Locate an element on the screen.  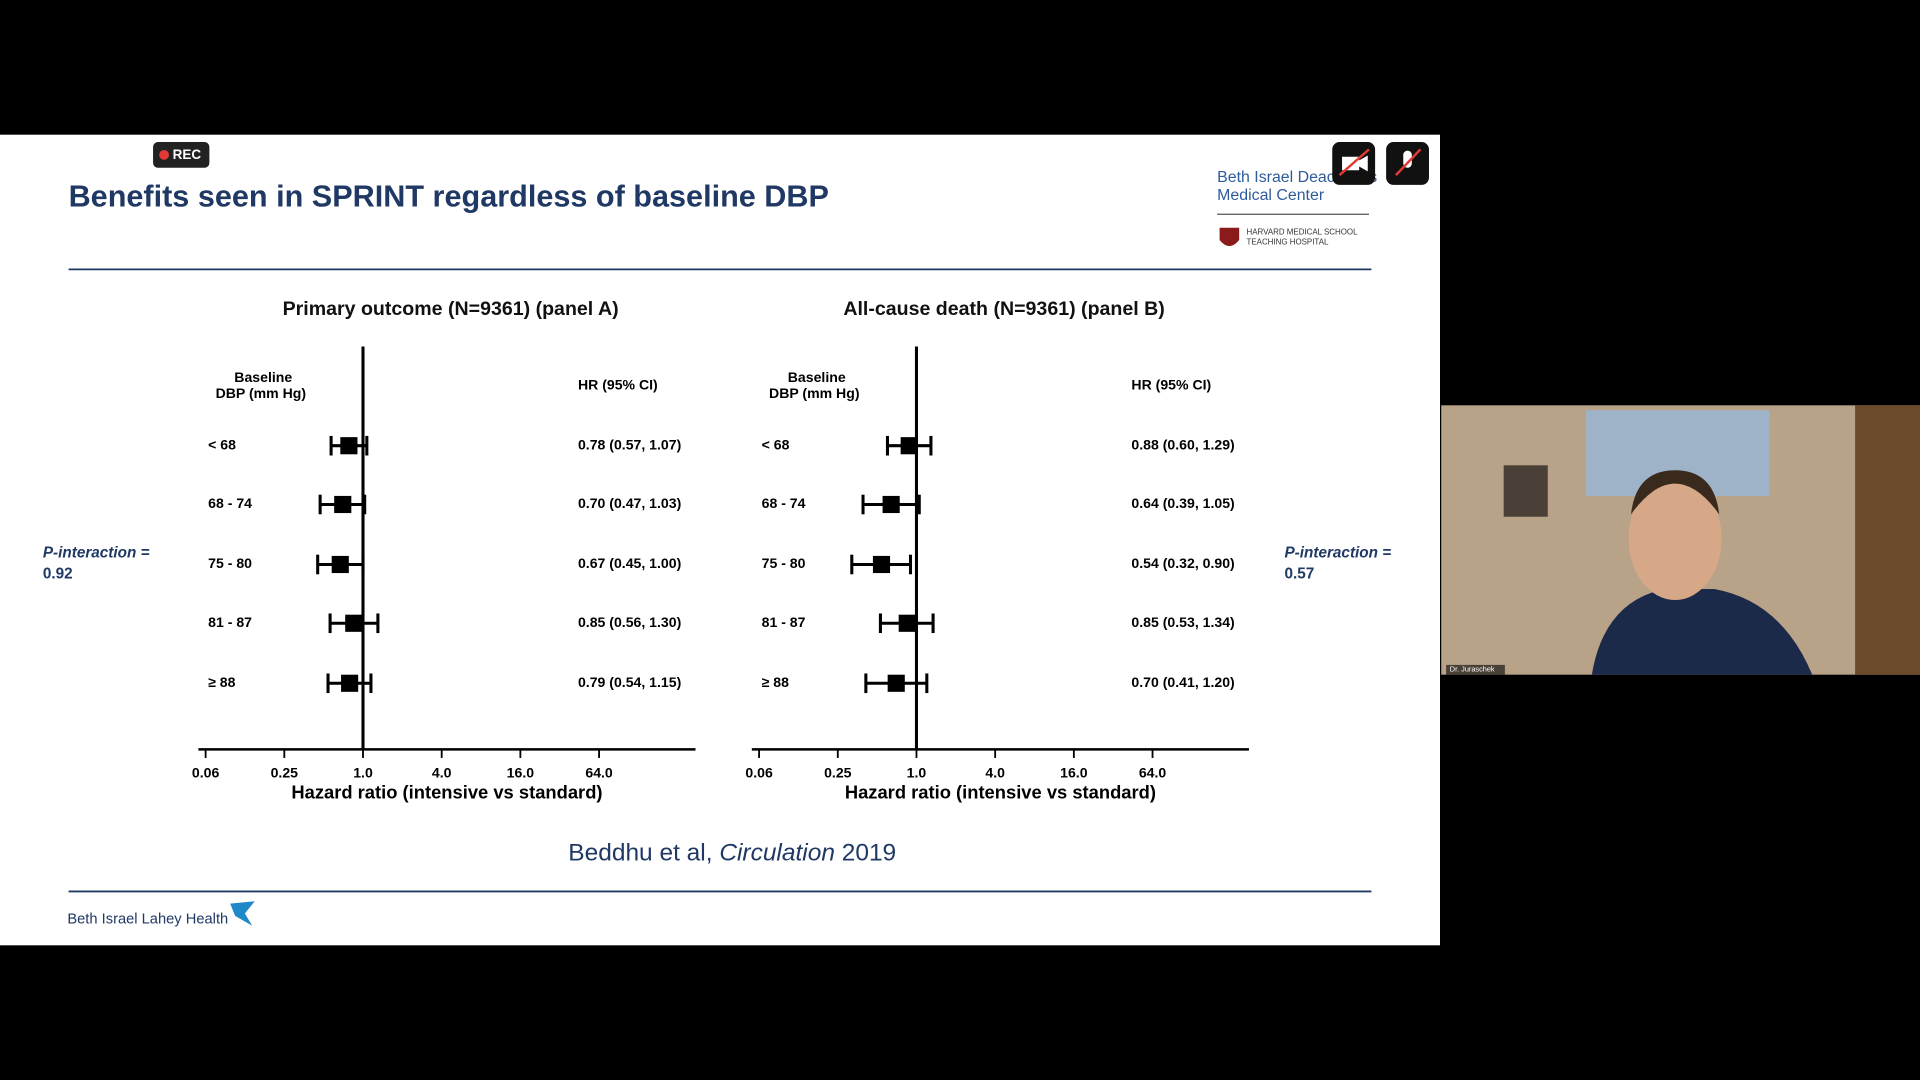
mic-off-slash is located at coordinates (1408, 162).